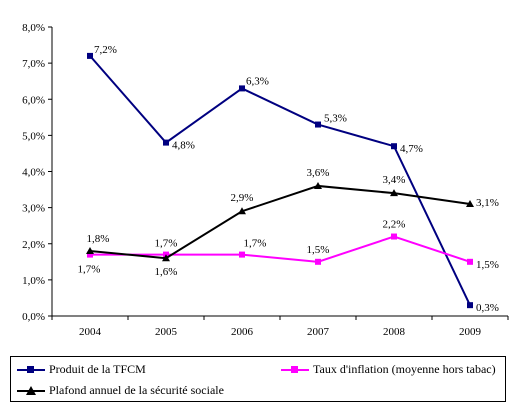 The height and width of the screenshot is (410, 518). What do you see at coordinates (33, 136) in the screenshot?
I see `y-tick-label: 5,0%` at bounding box center [33, 136].